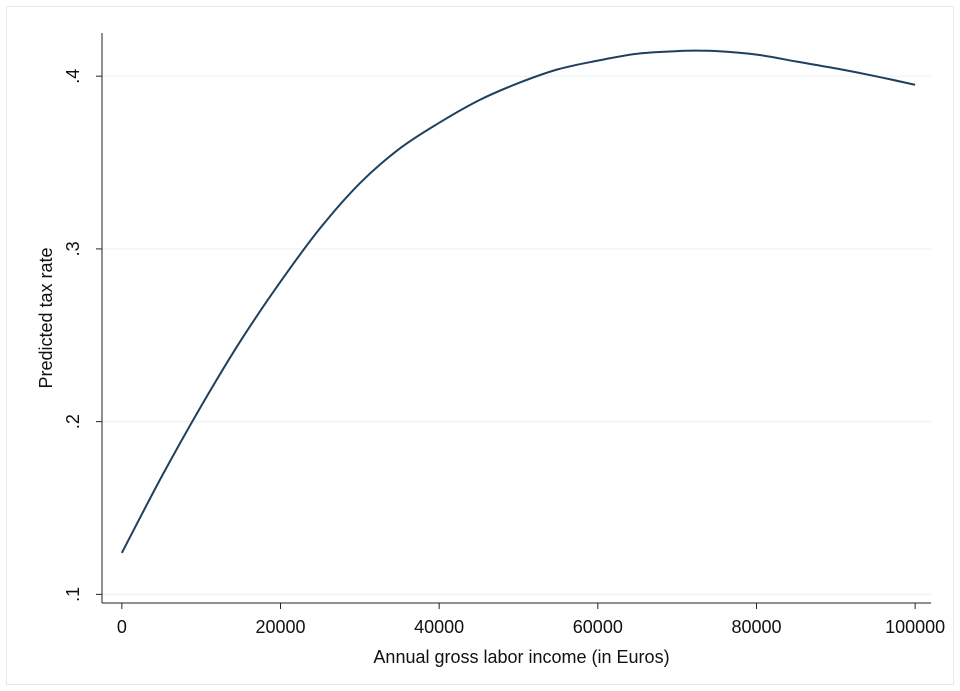  What do you see at coordinates (82, 335) in the screenshot?
I see `y-axis-ticks: .1 .2 .3 .4` at bounding box center [82, 335].